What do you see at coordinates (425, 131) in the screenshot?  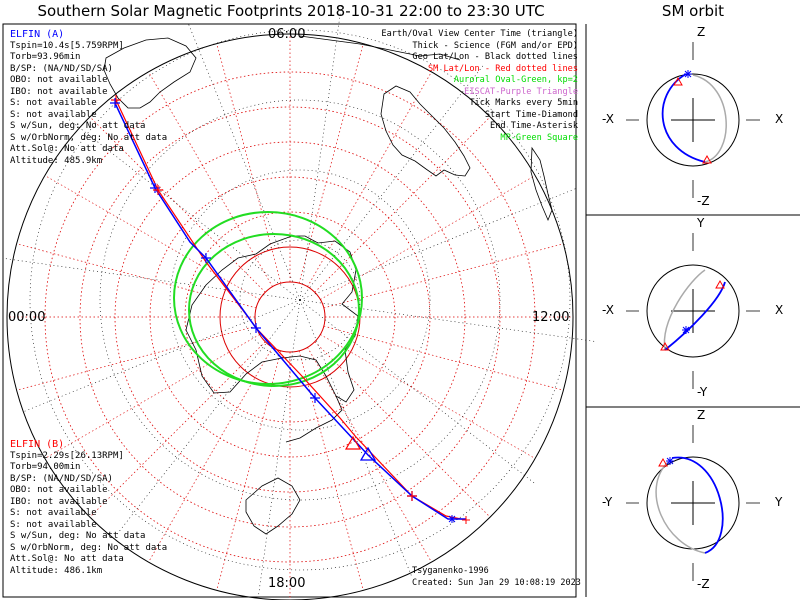 I see `australia-outline` at bounding box center [425, 131].